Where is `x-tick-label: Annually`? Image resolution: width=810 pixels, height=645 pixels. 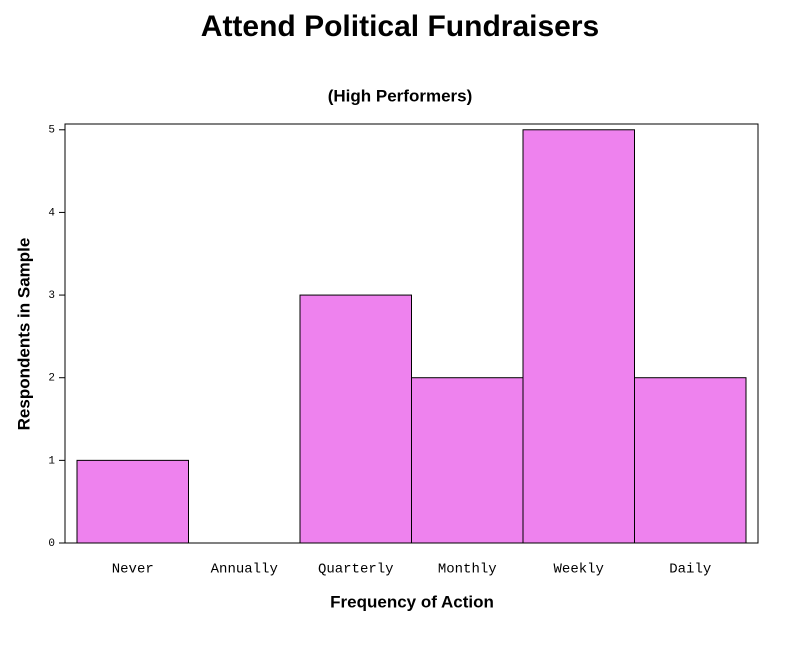 x-tick-label: Annually is located at coordinates (244, 570).